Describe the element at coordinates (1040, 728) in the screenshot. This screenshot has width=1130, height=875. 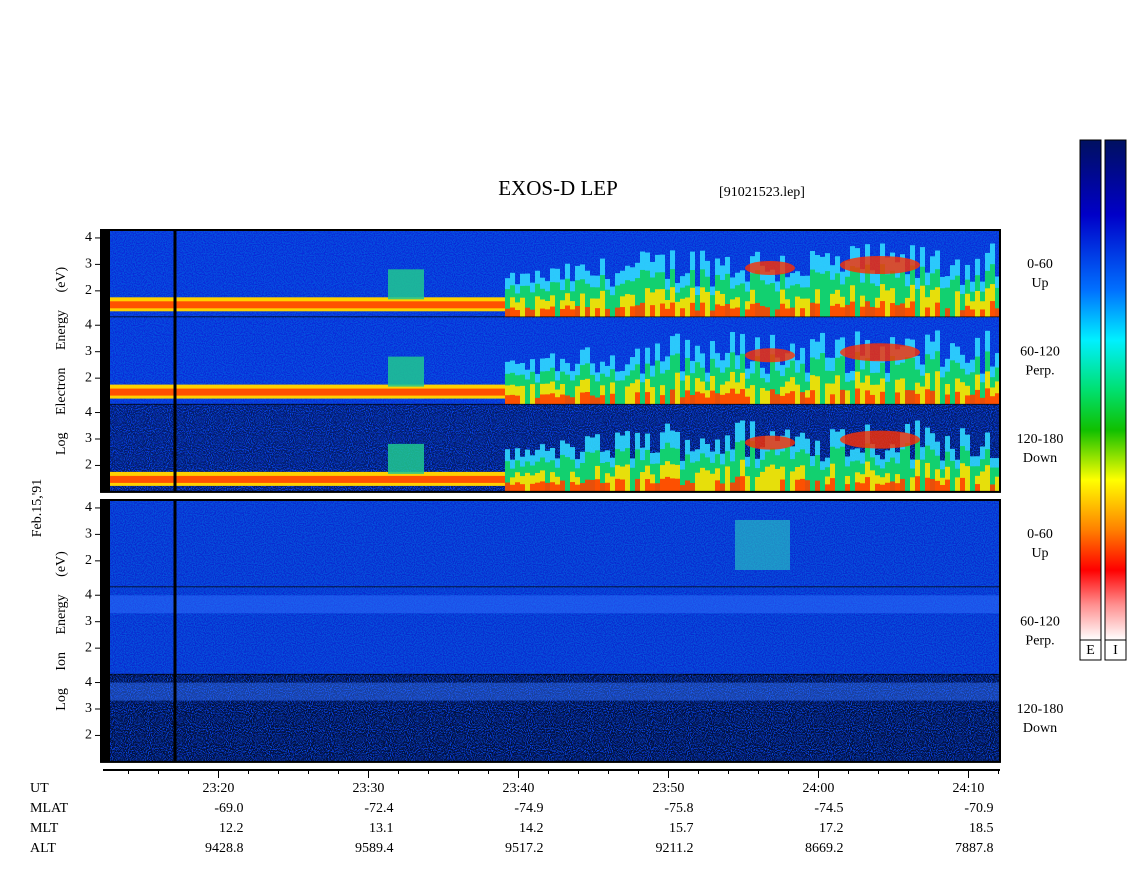
I see `direction-label: Down` at that location.